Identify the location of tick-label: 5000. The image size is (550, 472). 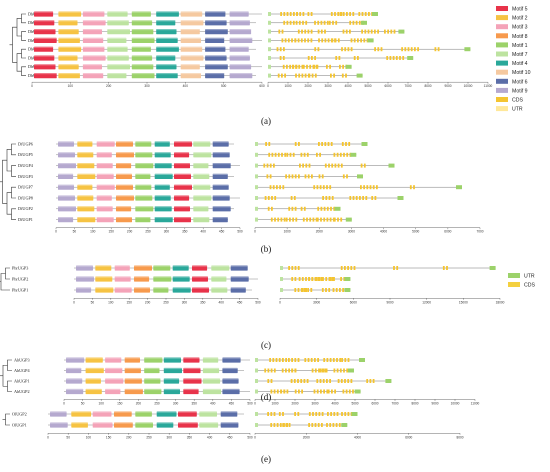
(367, 86).